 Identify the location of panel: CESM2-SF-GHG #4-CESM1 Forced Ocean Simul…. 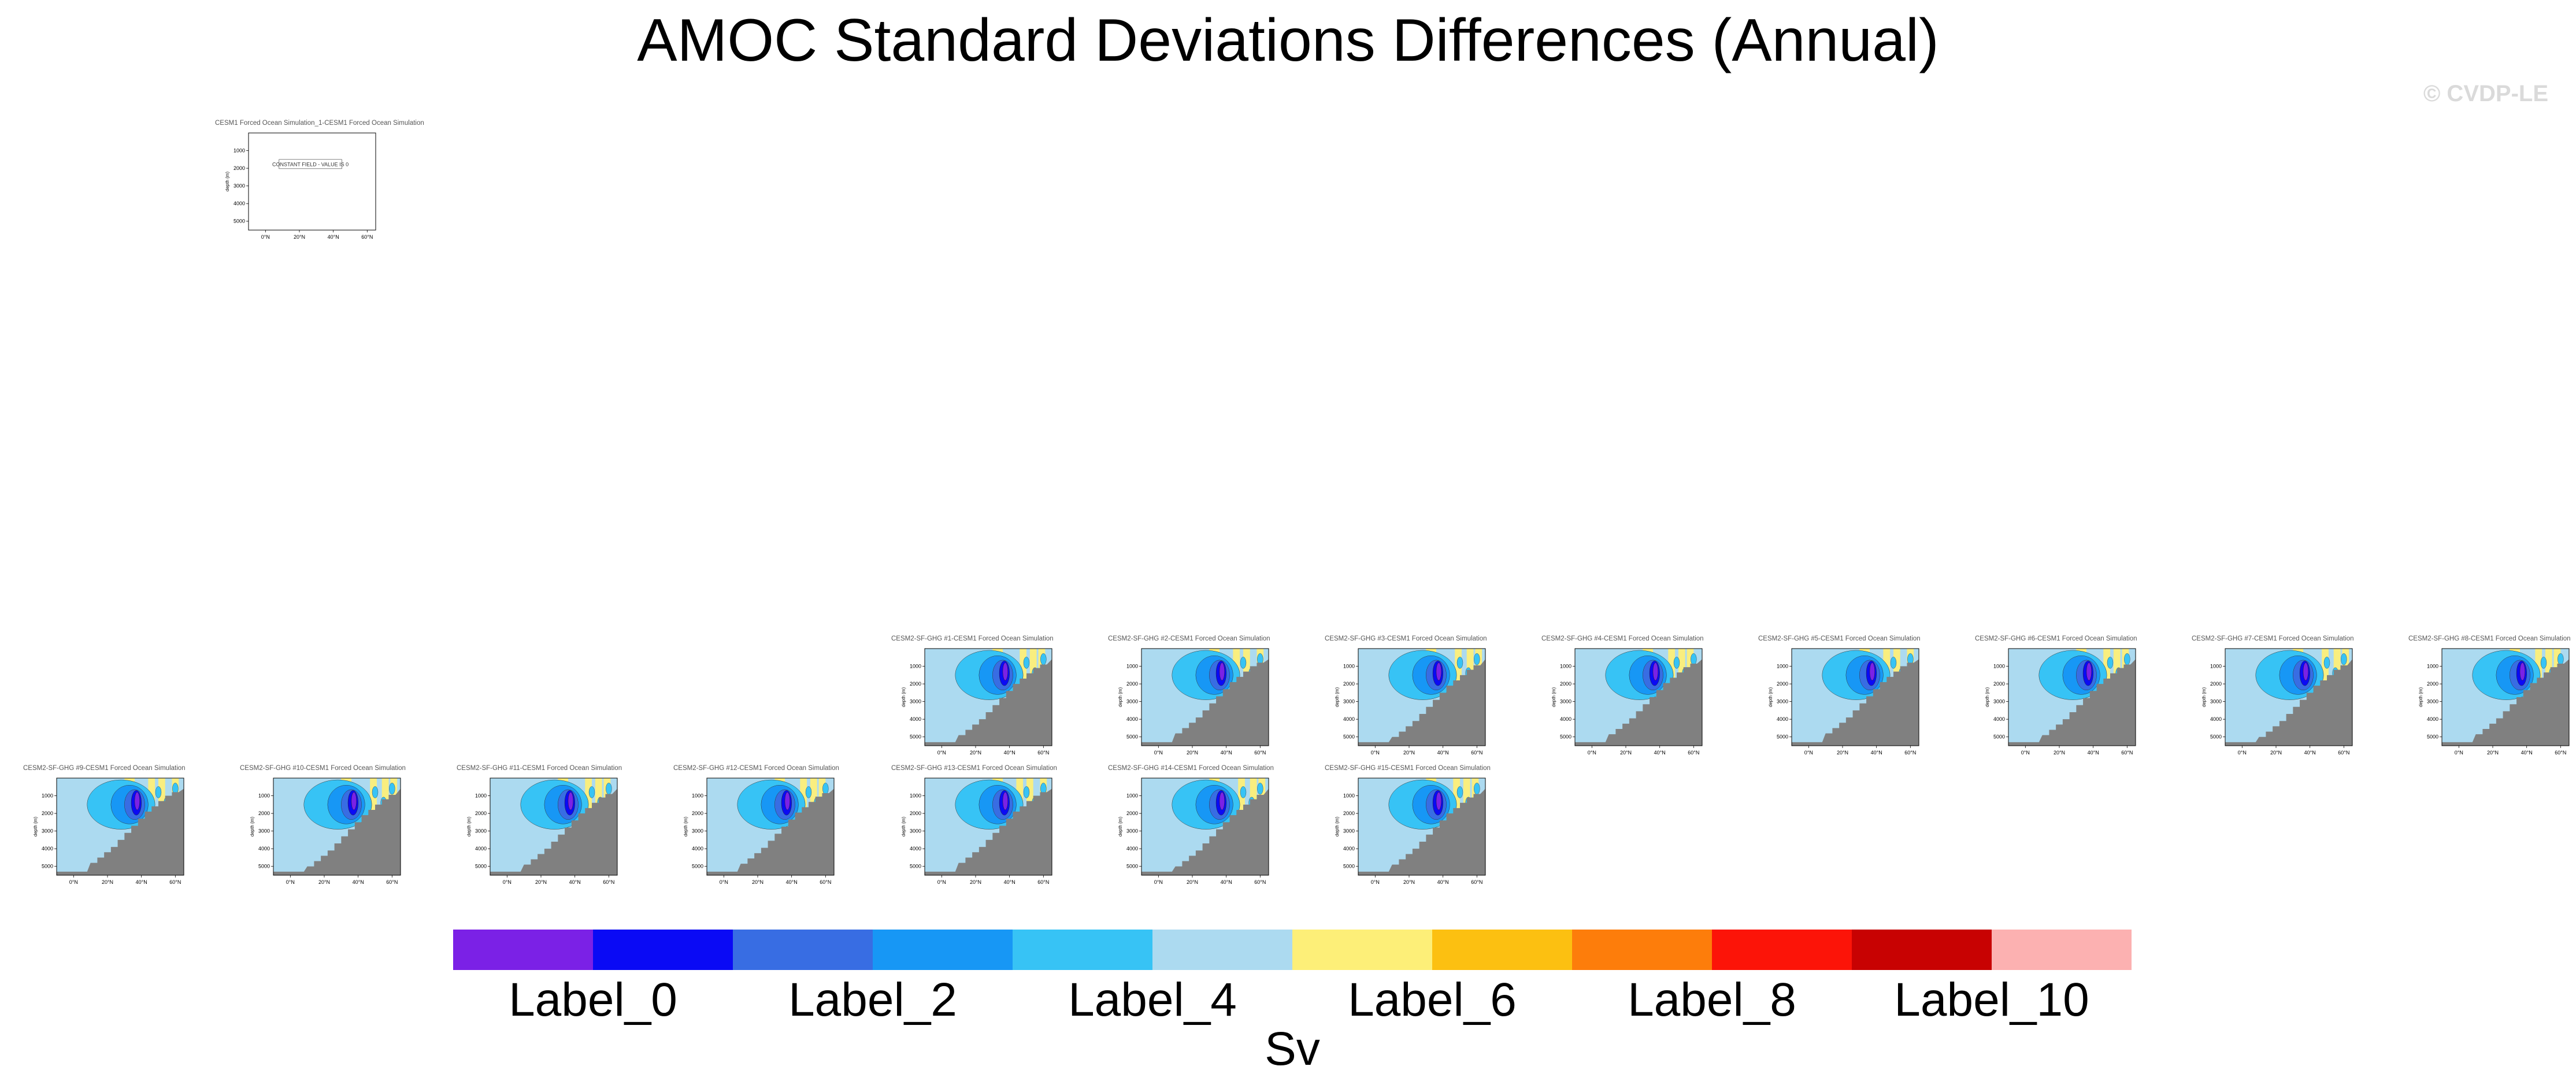
(1624, 700).